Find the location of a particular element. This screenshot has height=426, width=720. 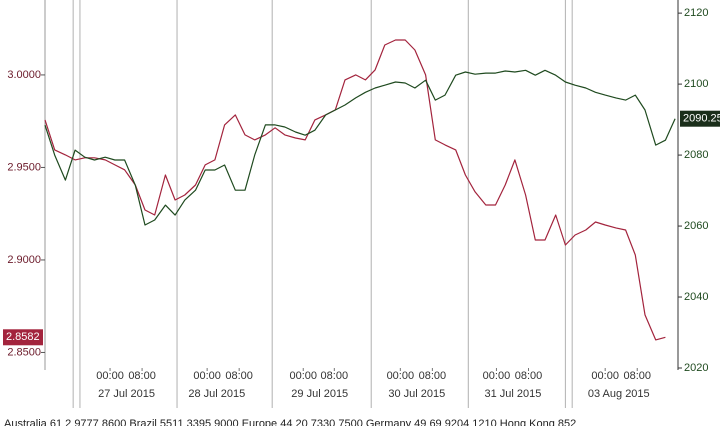

y-tick-label: 3.0000 is located at coordinates (24, 75).